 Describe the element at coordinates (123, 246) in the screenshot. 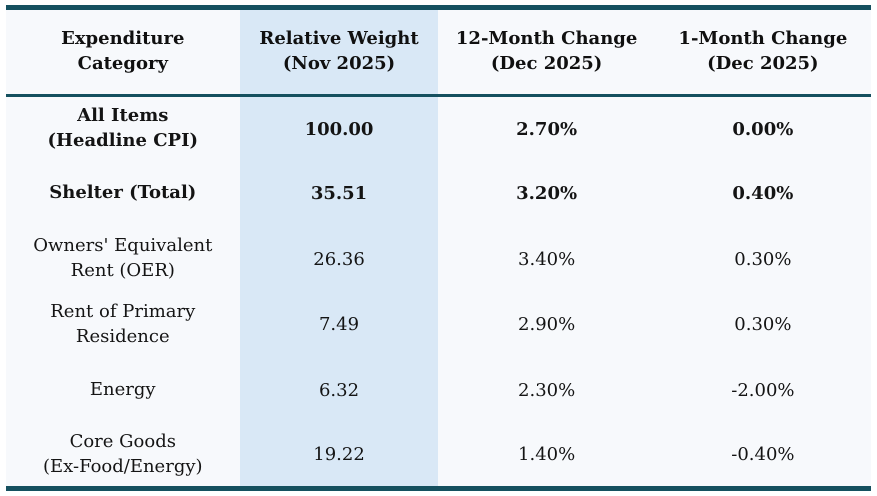

I see `category-line: Owners' Equivalent` at that location.